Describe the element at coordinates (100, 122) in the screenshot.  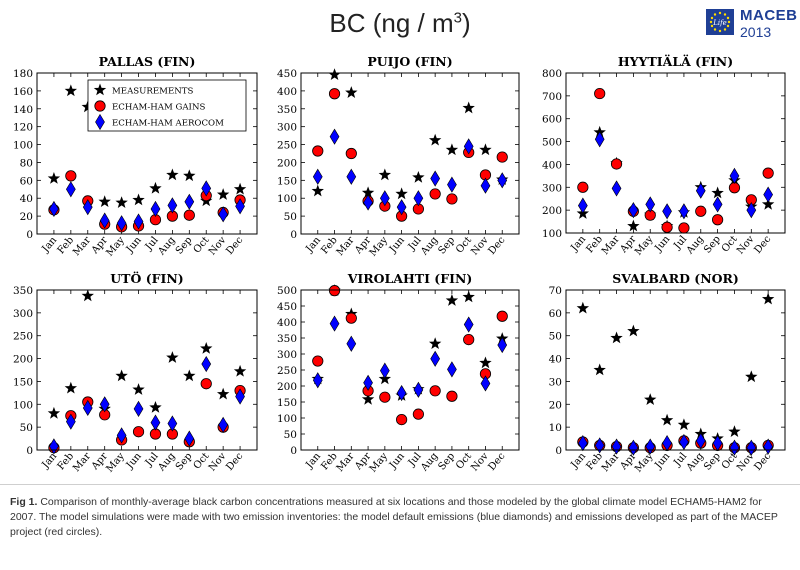
I see `legend-diamond-marker` at that location.